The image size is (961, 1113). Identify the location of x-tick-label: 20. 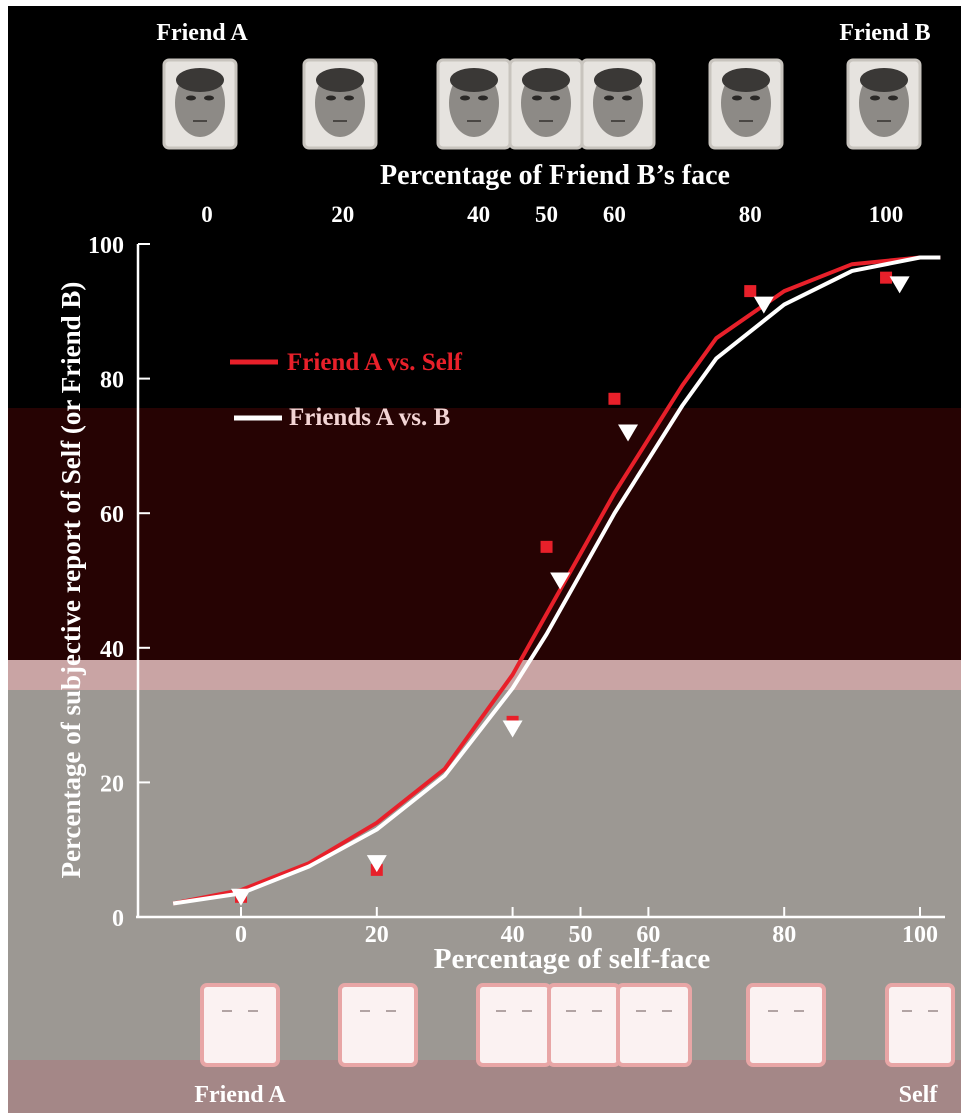
(377, 935).